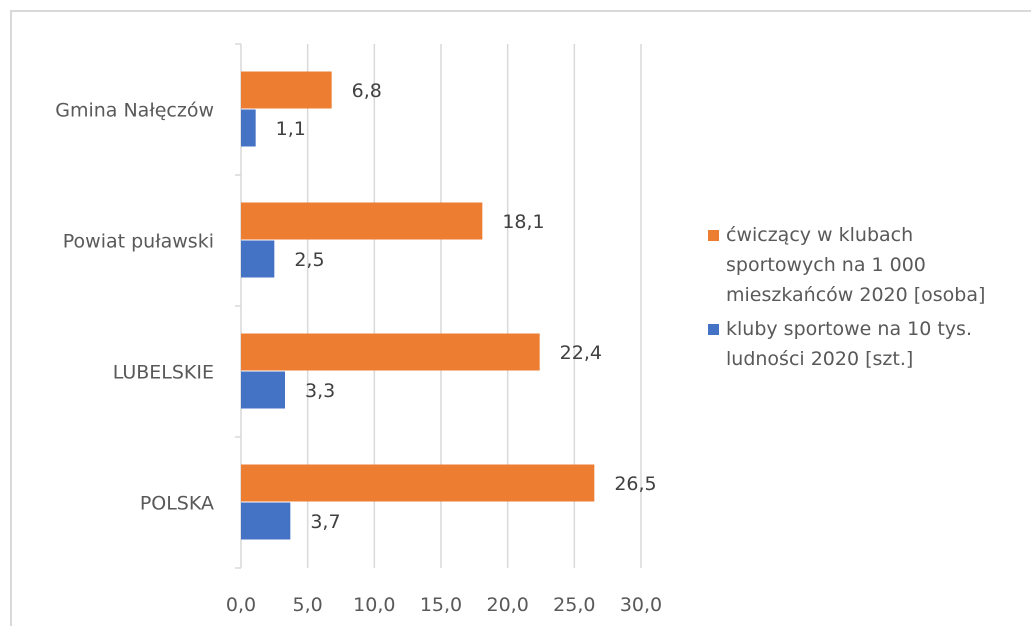  What do you see at coordinates (367, 91) in the screenshot?
I see `data-label: 6,8` at bounding box center [367, 91].